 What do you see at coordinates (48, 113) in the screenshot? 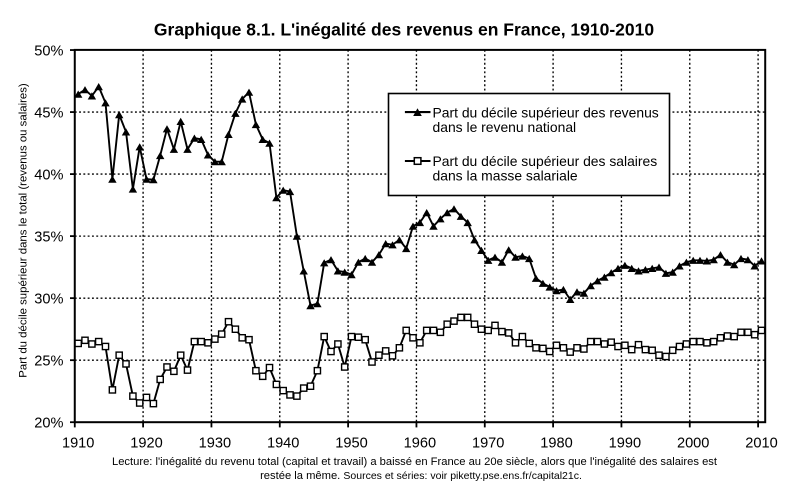
I see `svg-text: 45%` at bounding box center [48, 113].